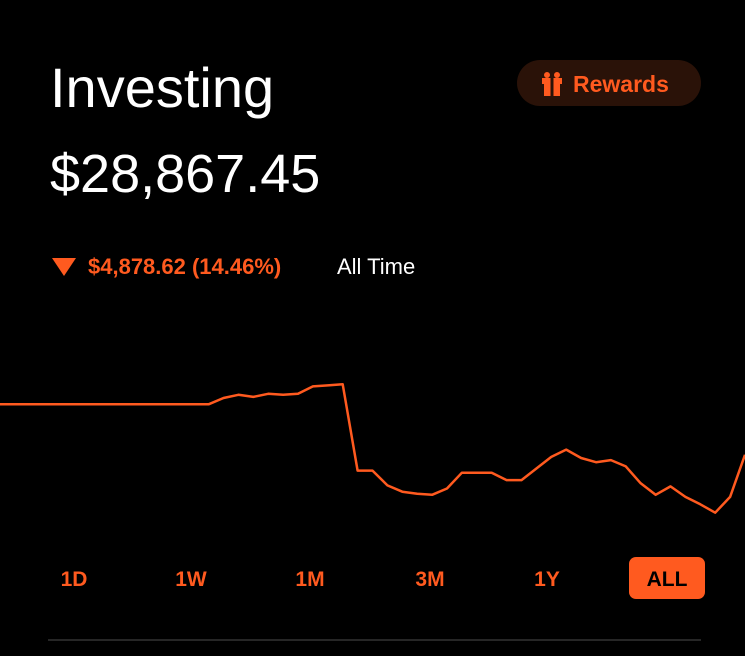 The height and width of the screenshot is (656, 745). What do you see at coordinates (162, 87) in the screenshot?
I see `page-title: Investing` at bounding box center [162, 87].